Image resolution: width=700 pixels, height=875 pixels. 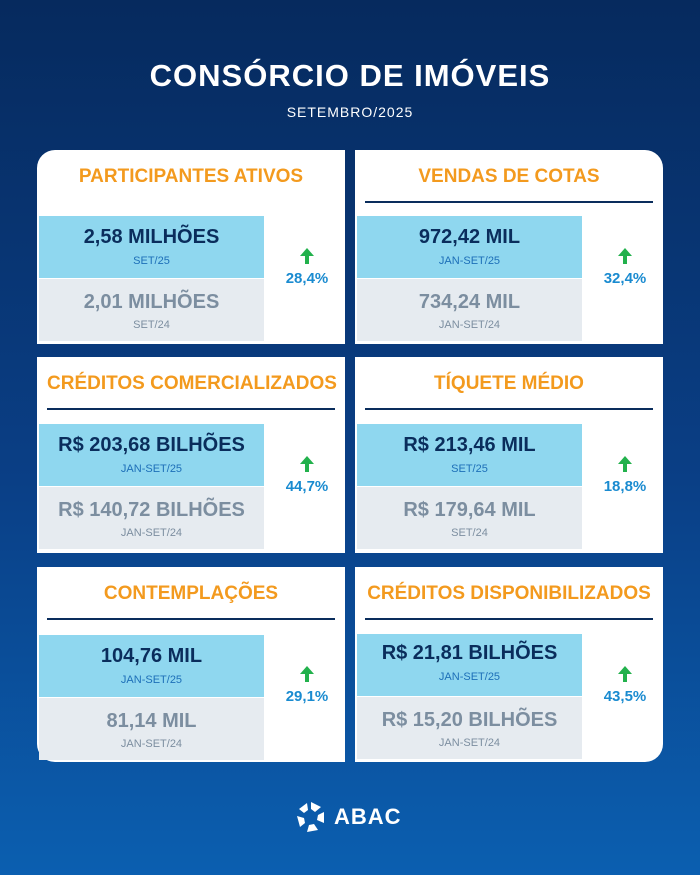 What do you see at coordinates (307, 486) in the screenshot?
I see `growth-percent: 44,7%` at bounding box center [307, 486].